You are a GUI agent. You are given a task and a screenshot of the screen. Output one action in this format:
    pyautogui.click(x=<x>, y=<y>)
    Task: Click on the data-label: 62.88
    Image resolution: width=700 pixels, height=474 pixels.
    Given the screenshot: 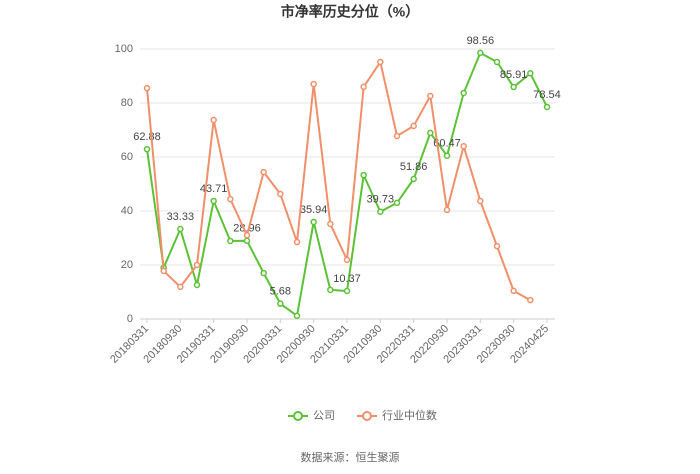 What is the action you would take?
    pyautogui.click(x=147, y=137)
    